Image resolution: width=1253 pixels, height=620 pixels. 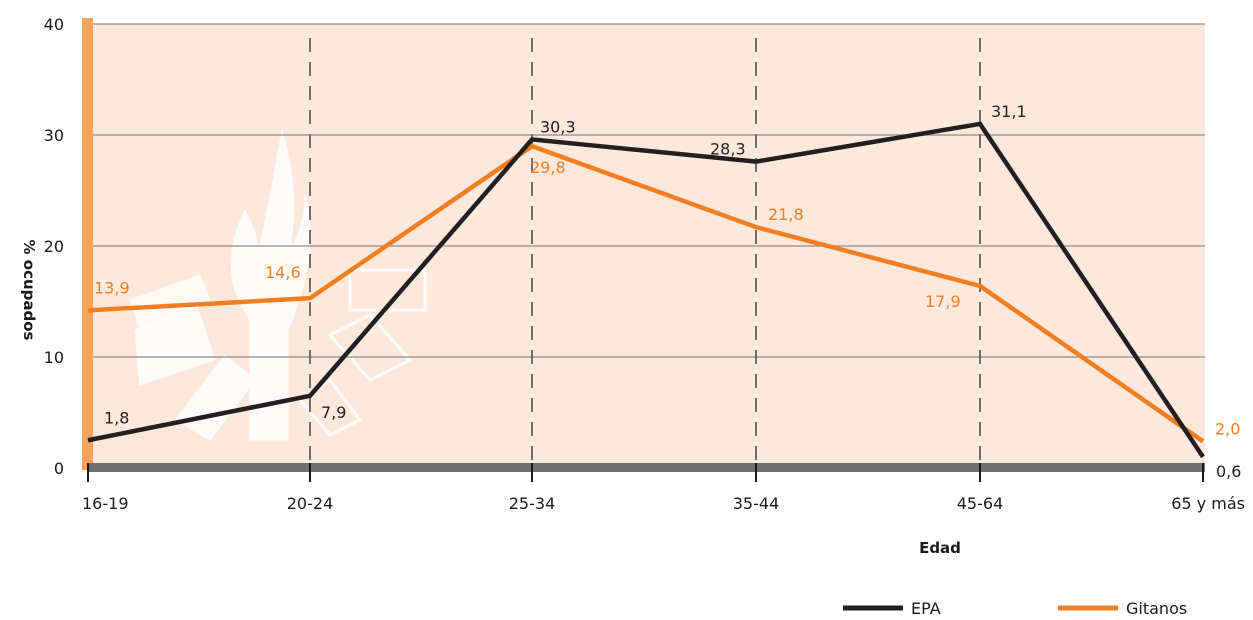 I want to click on data-label: 29,8, so click(x=548, y=167).